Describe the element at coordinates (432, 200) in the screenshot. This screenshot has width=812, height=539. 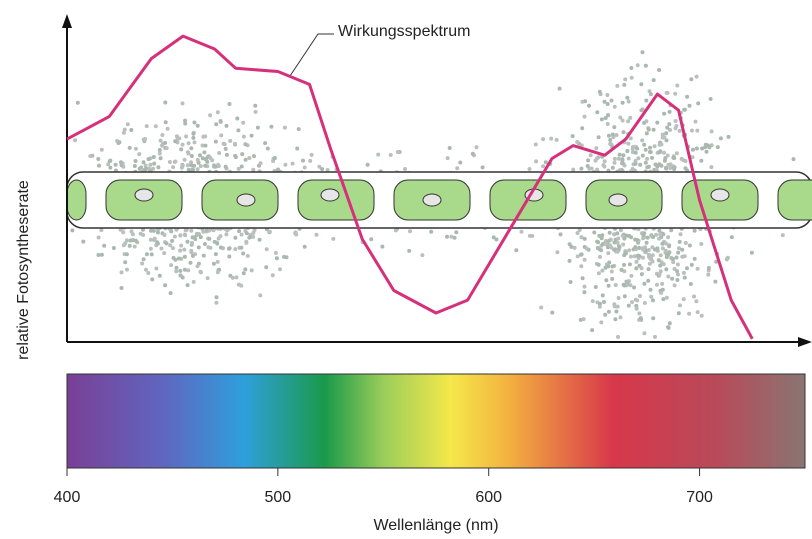
I see `nucleus` at that location.